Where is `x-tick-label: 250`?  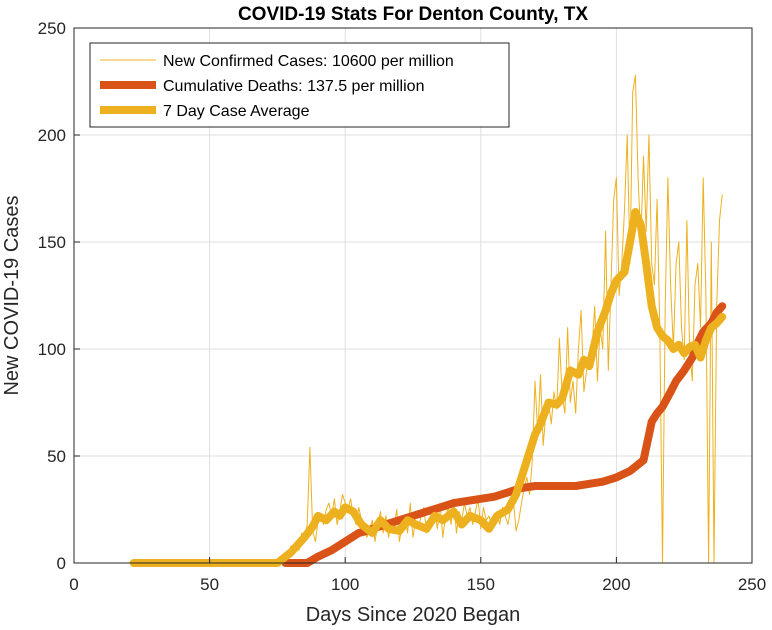 x-tick-label: 250 is located at coordinates (752, 584).